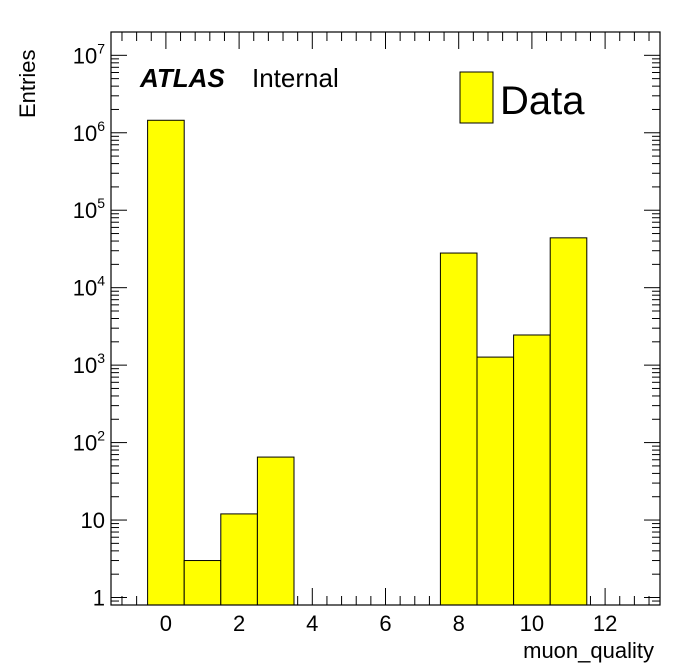  Describe the element at coordinates (89, 209) in the screenshot. I see `y-tick-label: 10⁵` at that location.